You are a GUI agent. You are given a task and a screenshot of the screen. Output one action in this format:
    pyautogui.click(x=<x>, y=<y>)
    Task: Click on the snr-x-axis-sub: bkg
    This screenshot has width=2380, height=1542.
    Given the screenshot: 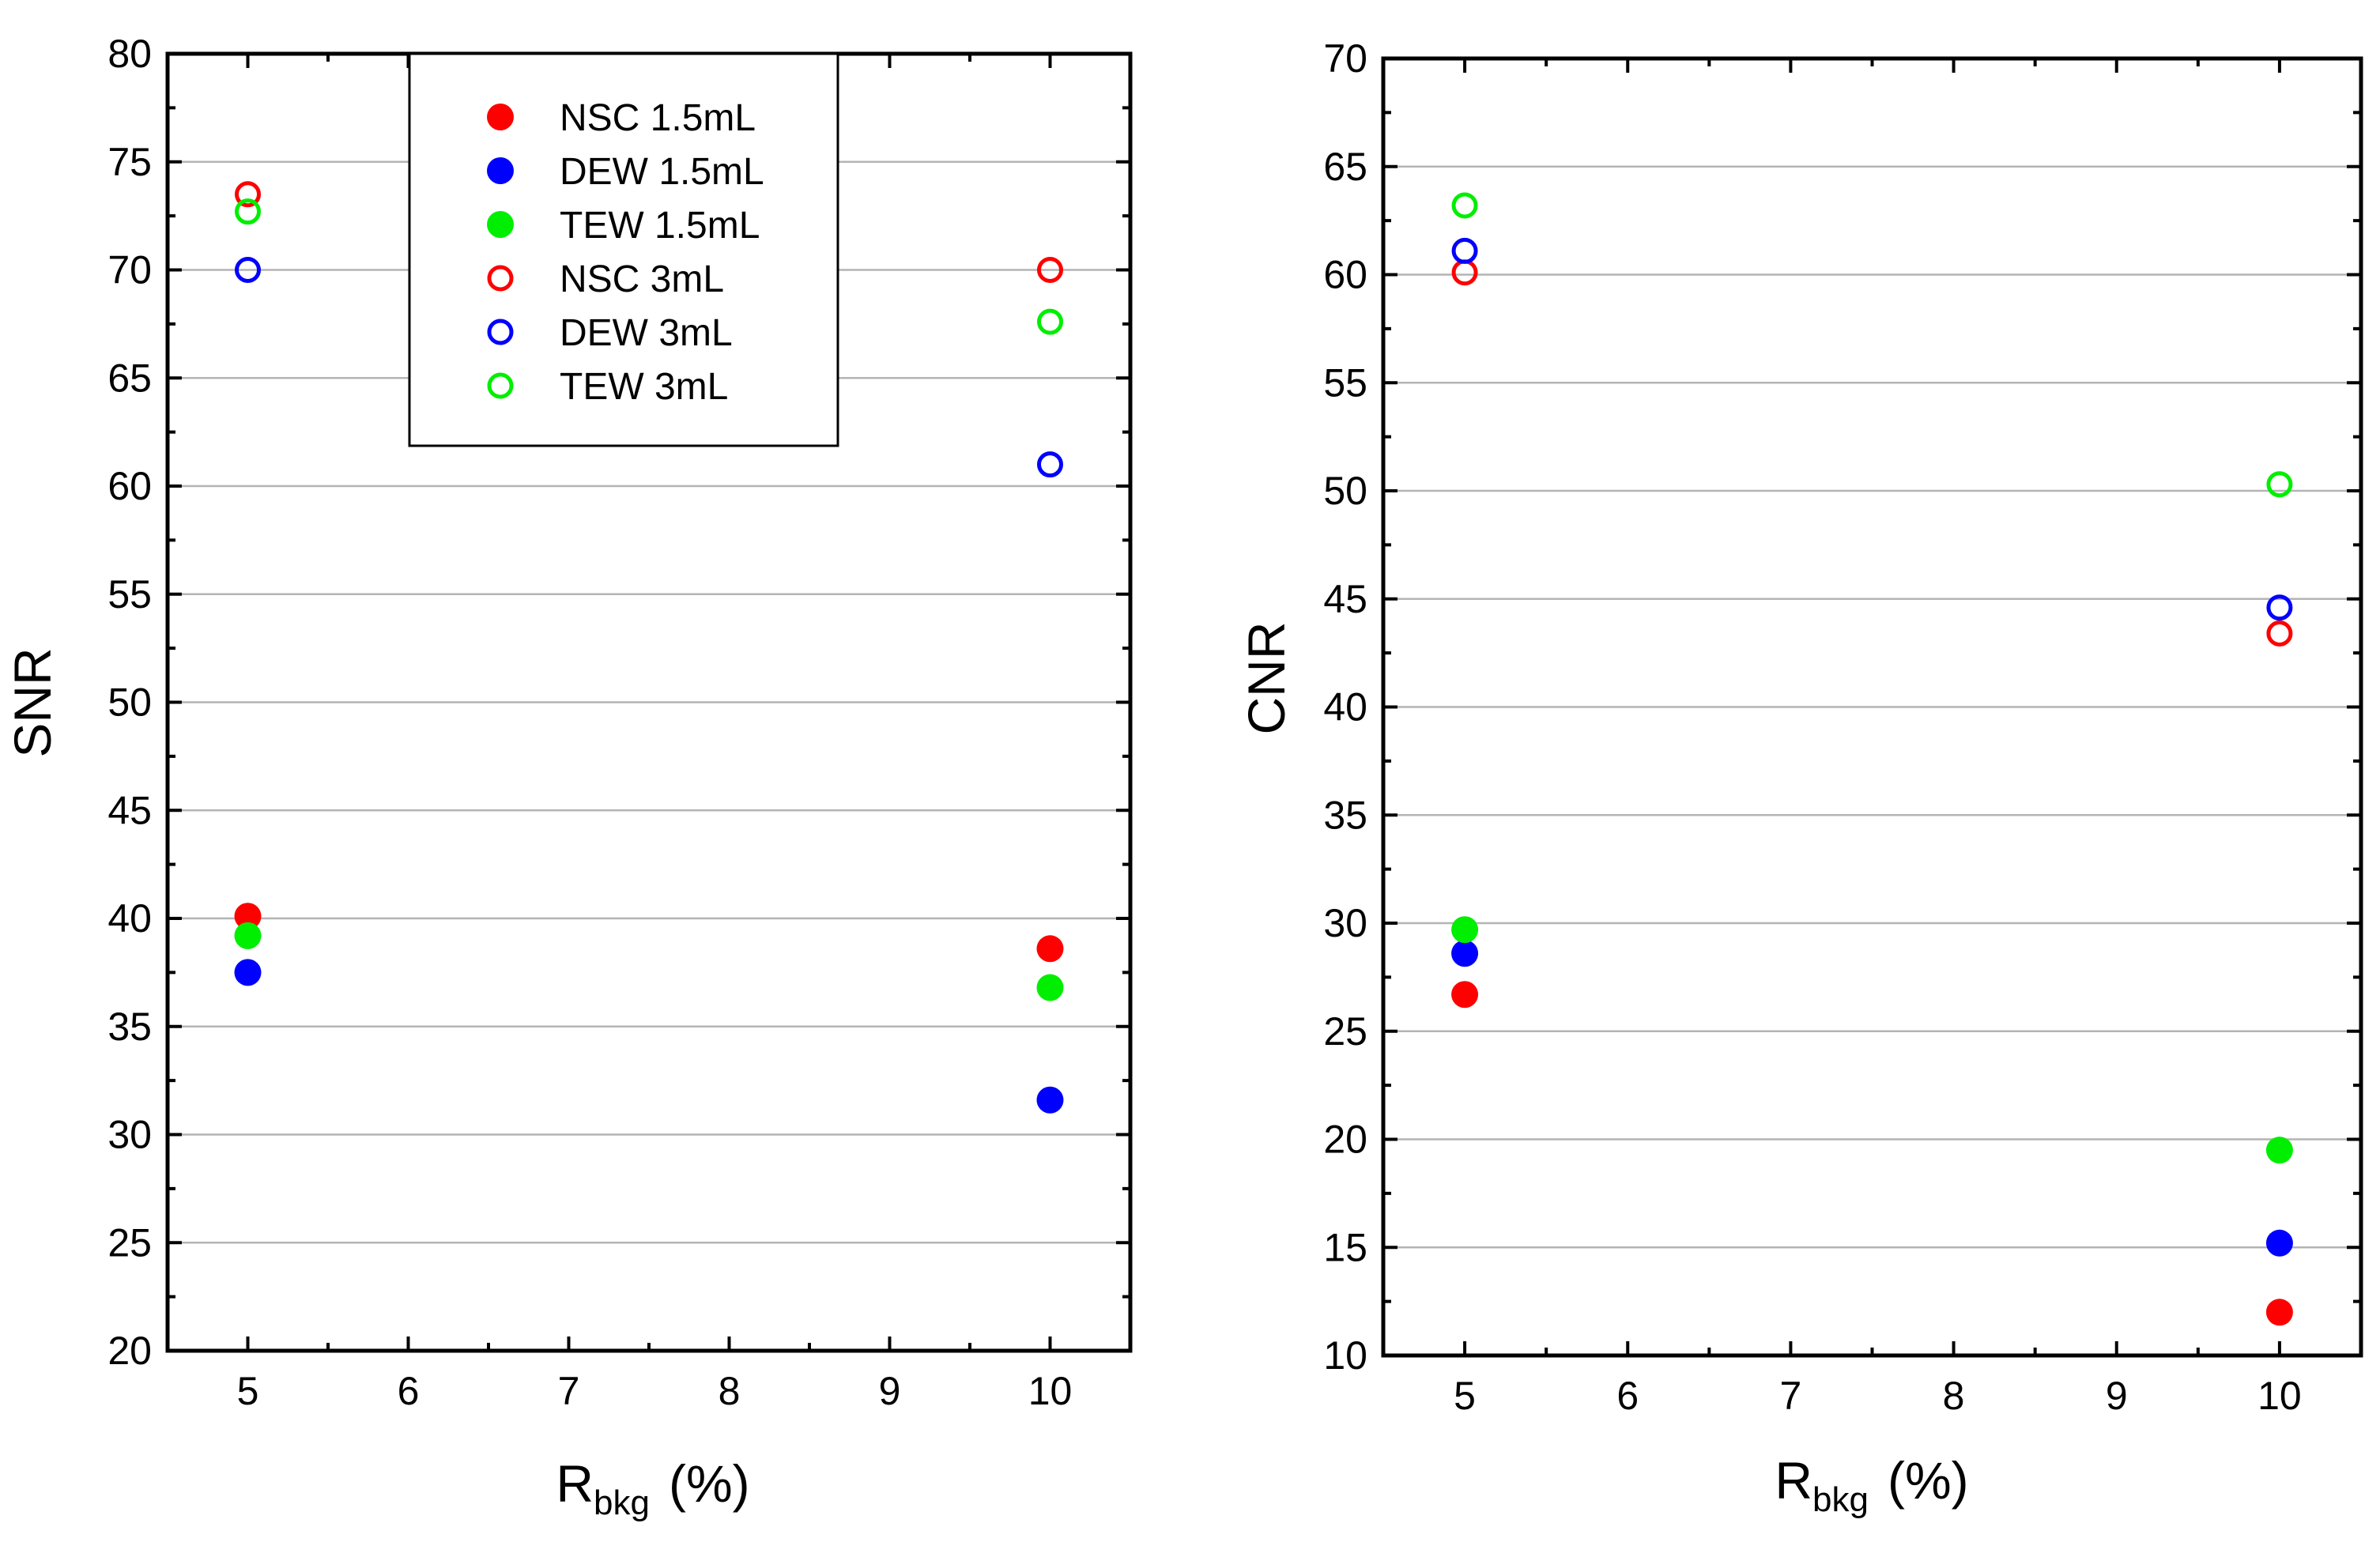 What is the action you would take?
    pyautogui.click(x=622, y=1503)
    